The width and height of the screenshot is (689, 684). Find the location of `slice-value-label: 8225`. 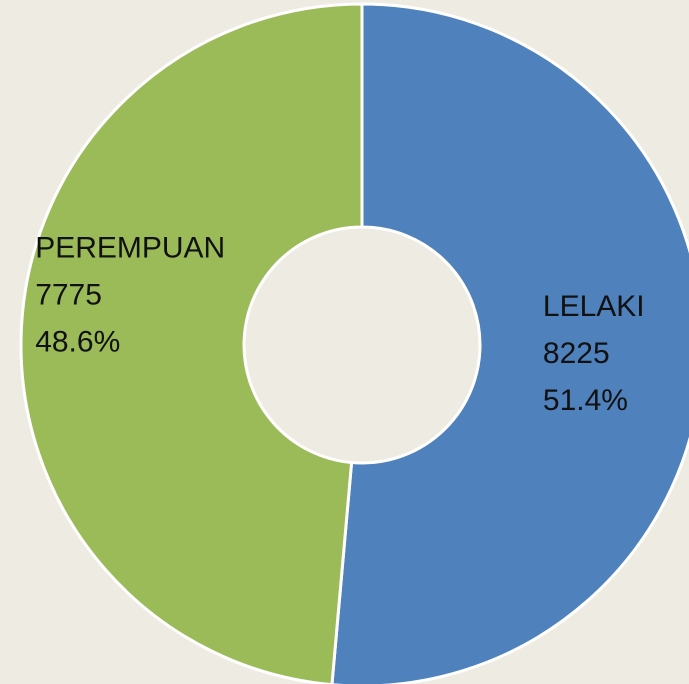

slice-value-label: 8225 is located at coordinates (576, 353).